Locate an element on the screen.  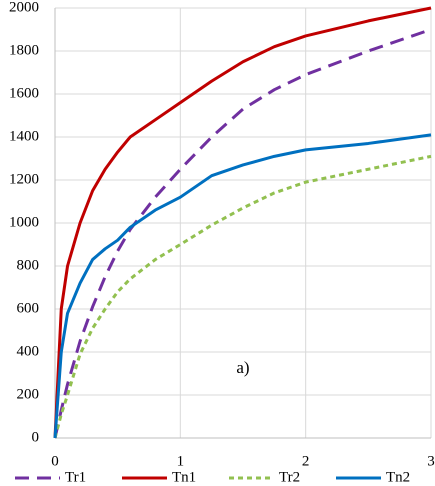
y-tick-label: 1800 is located at coordinates (24, 50).